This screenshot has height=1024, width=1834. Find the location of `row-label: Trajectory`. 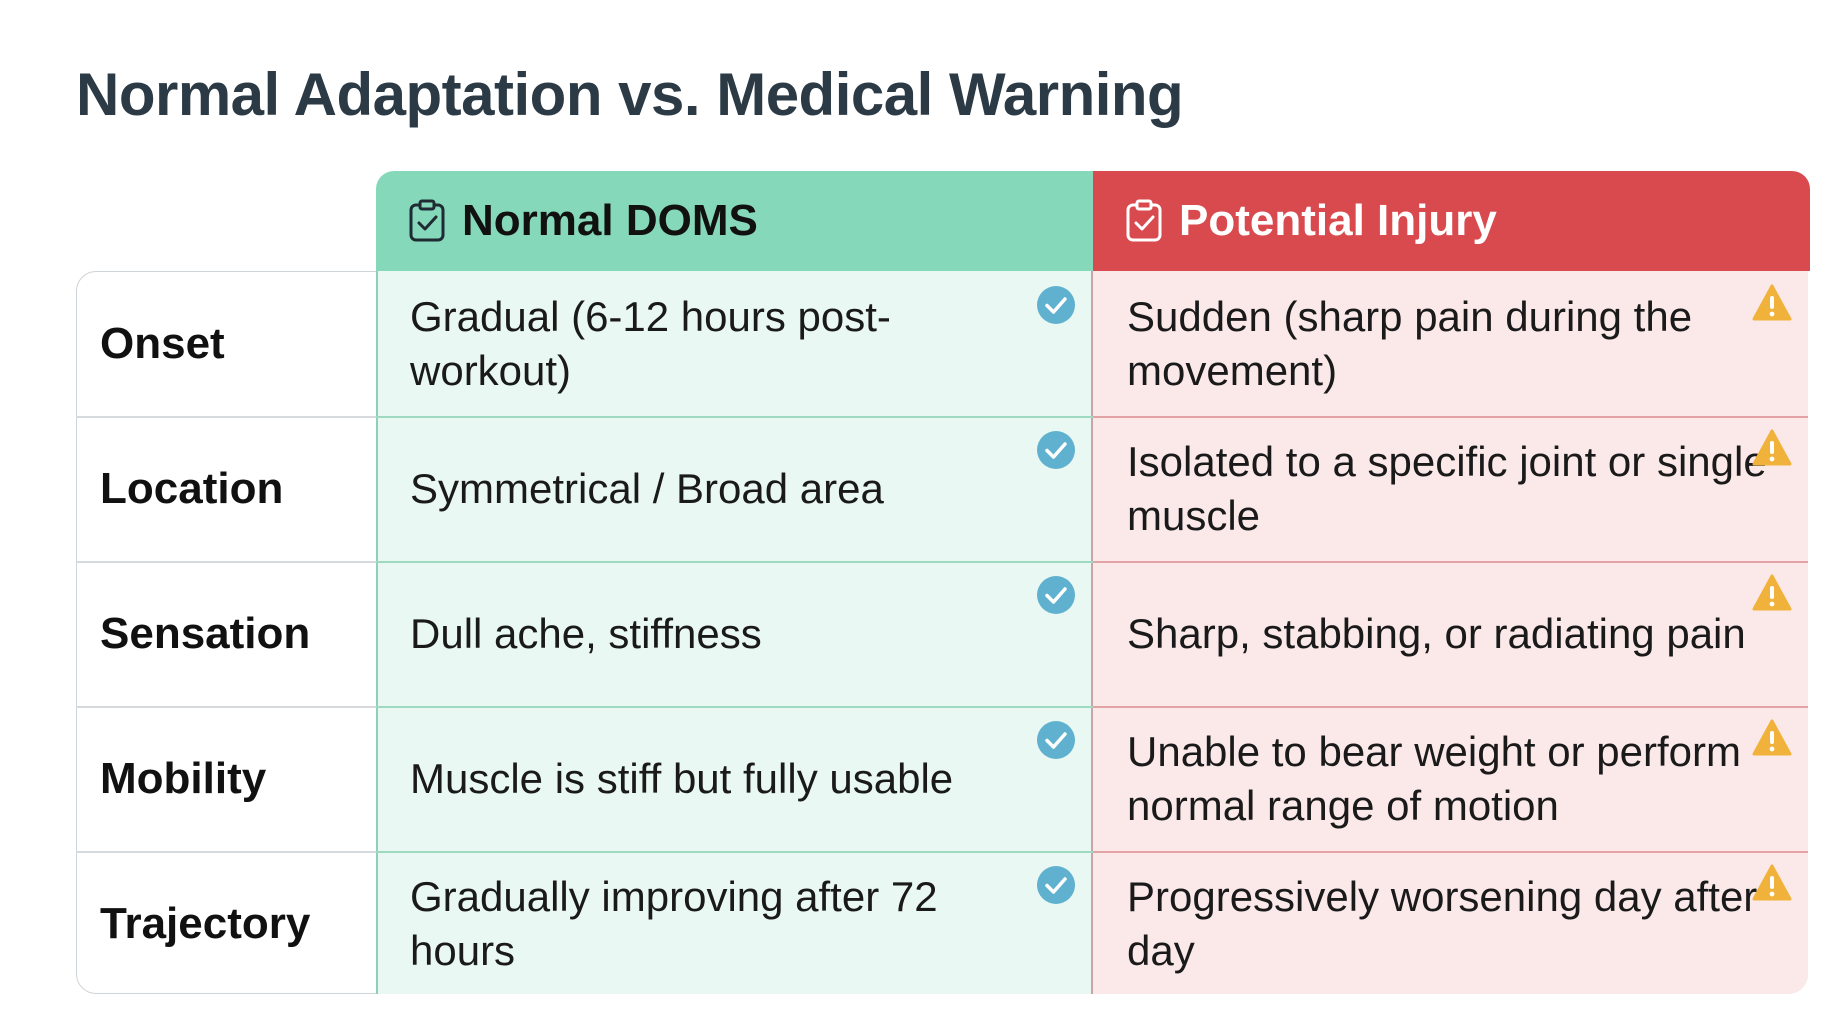

row-label: Trajectory is located at coordinates (205, 923).